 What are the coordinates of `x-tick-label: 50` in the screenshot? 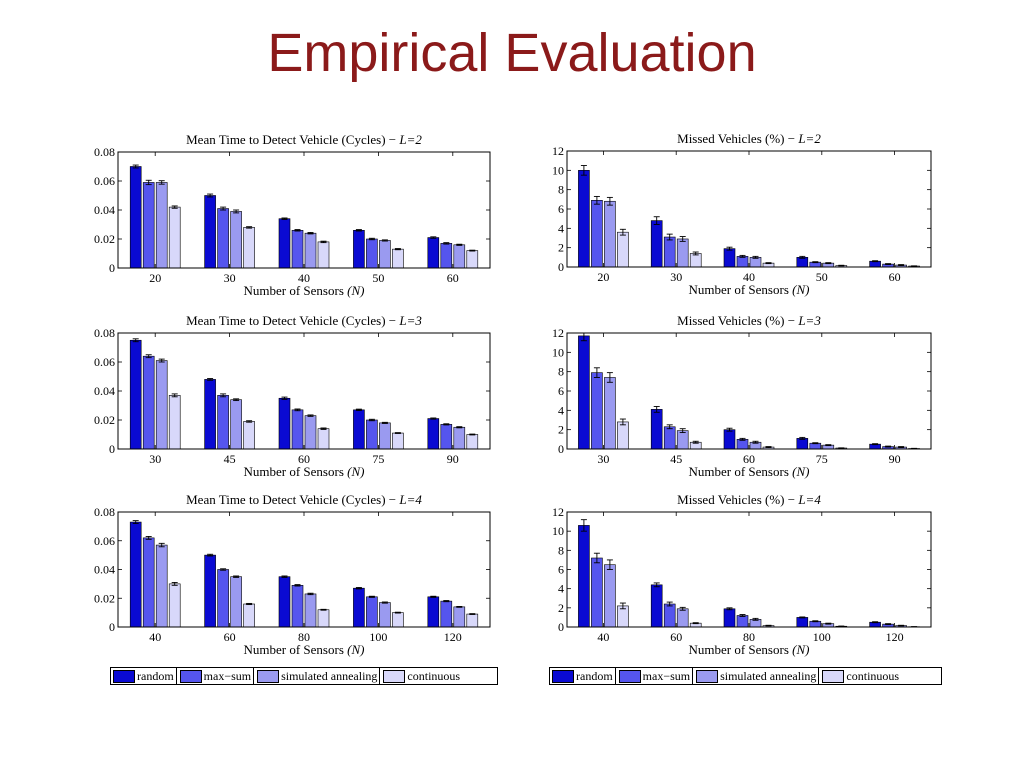 It's located at (378, 278).